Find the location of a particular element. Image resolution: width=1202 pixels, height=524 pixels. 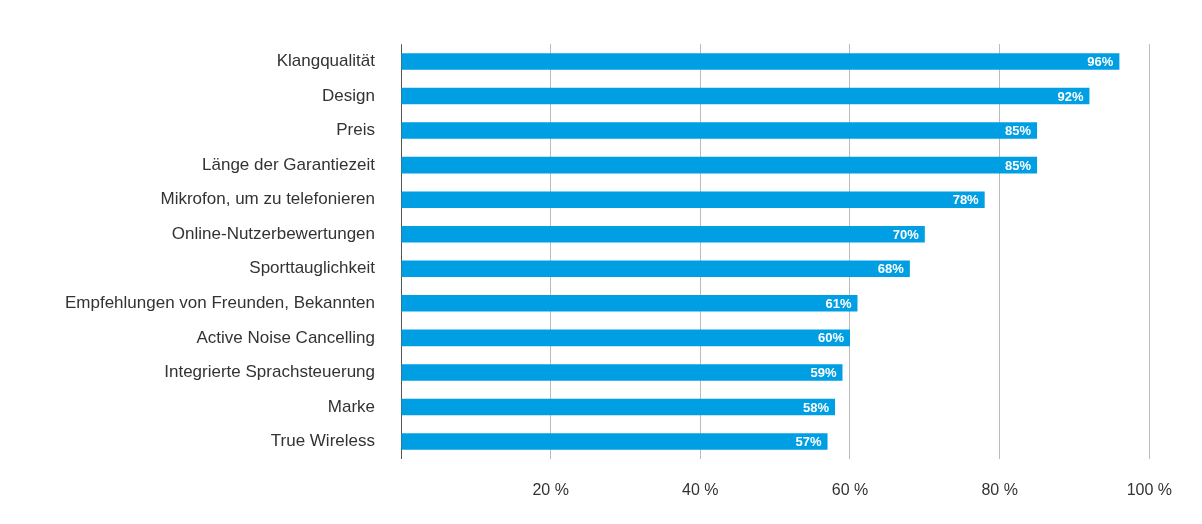

data-label: 60% is located at coordinates (831, 338).